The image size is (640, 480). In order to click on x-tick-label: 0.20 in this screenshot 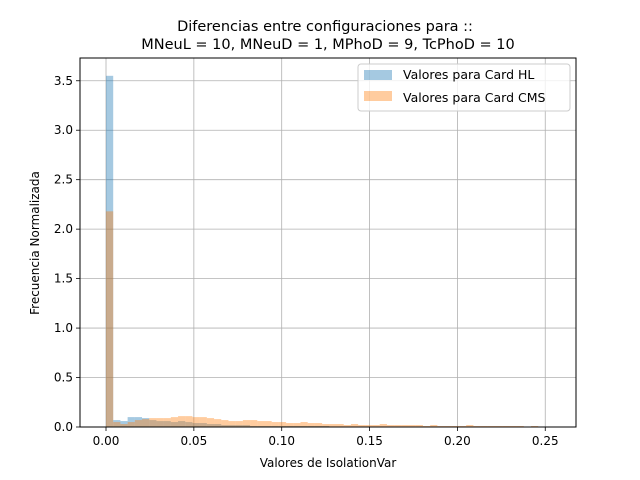, I will do `click(457, 441)`.